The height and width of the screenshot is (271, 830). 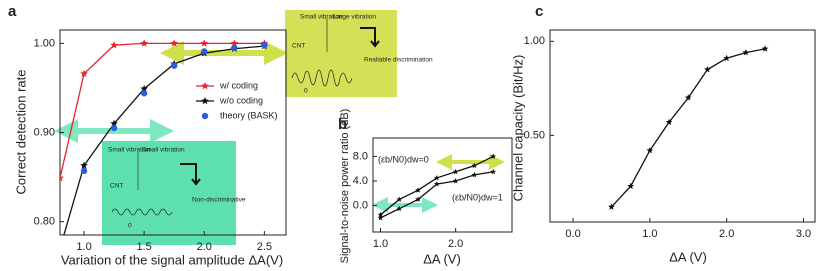 I want to click on y-tick-label: 0.80, so click(x=44, y=222).